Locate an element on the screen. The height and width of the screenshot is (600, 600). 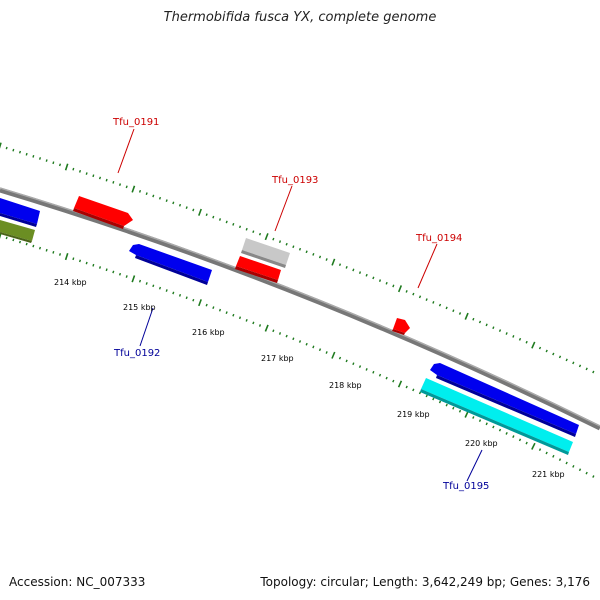
scale-label-218: 218 kbp is located at coordinates (345, 385).